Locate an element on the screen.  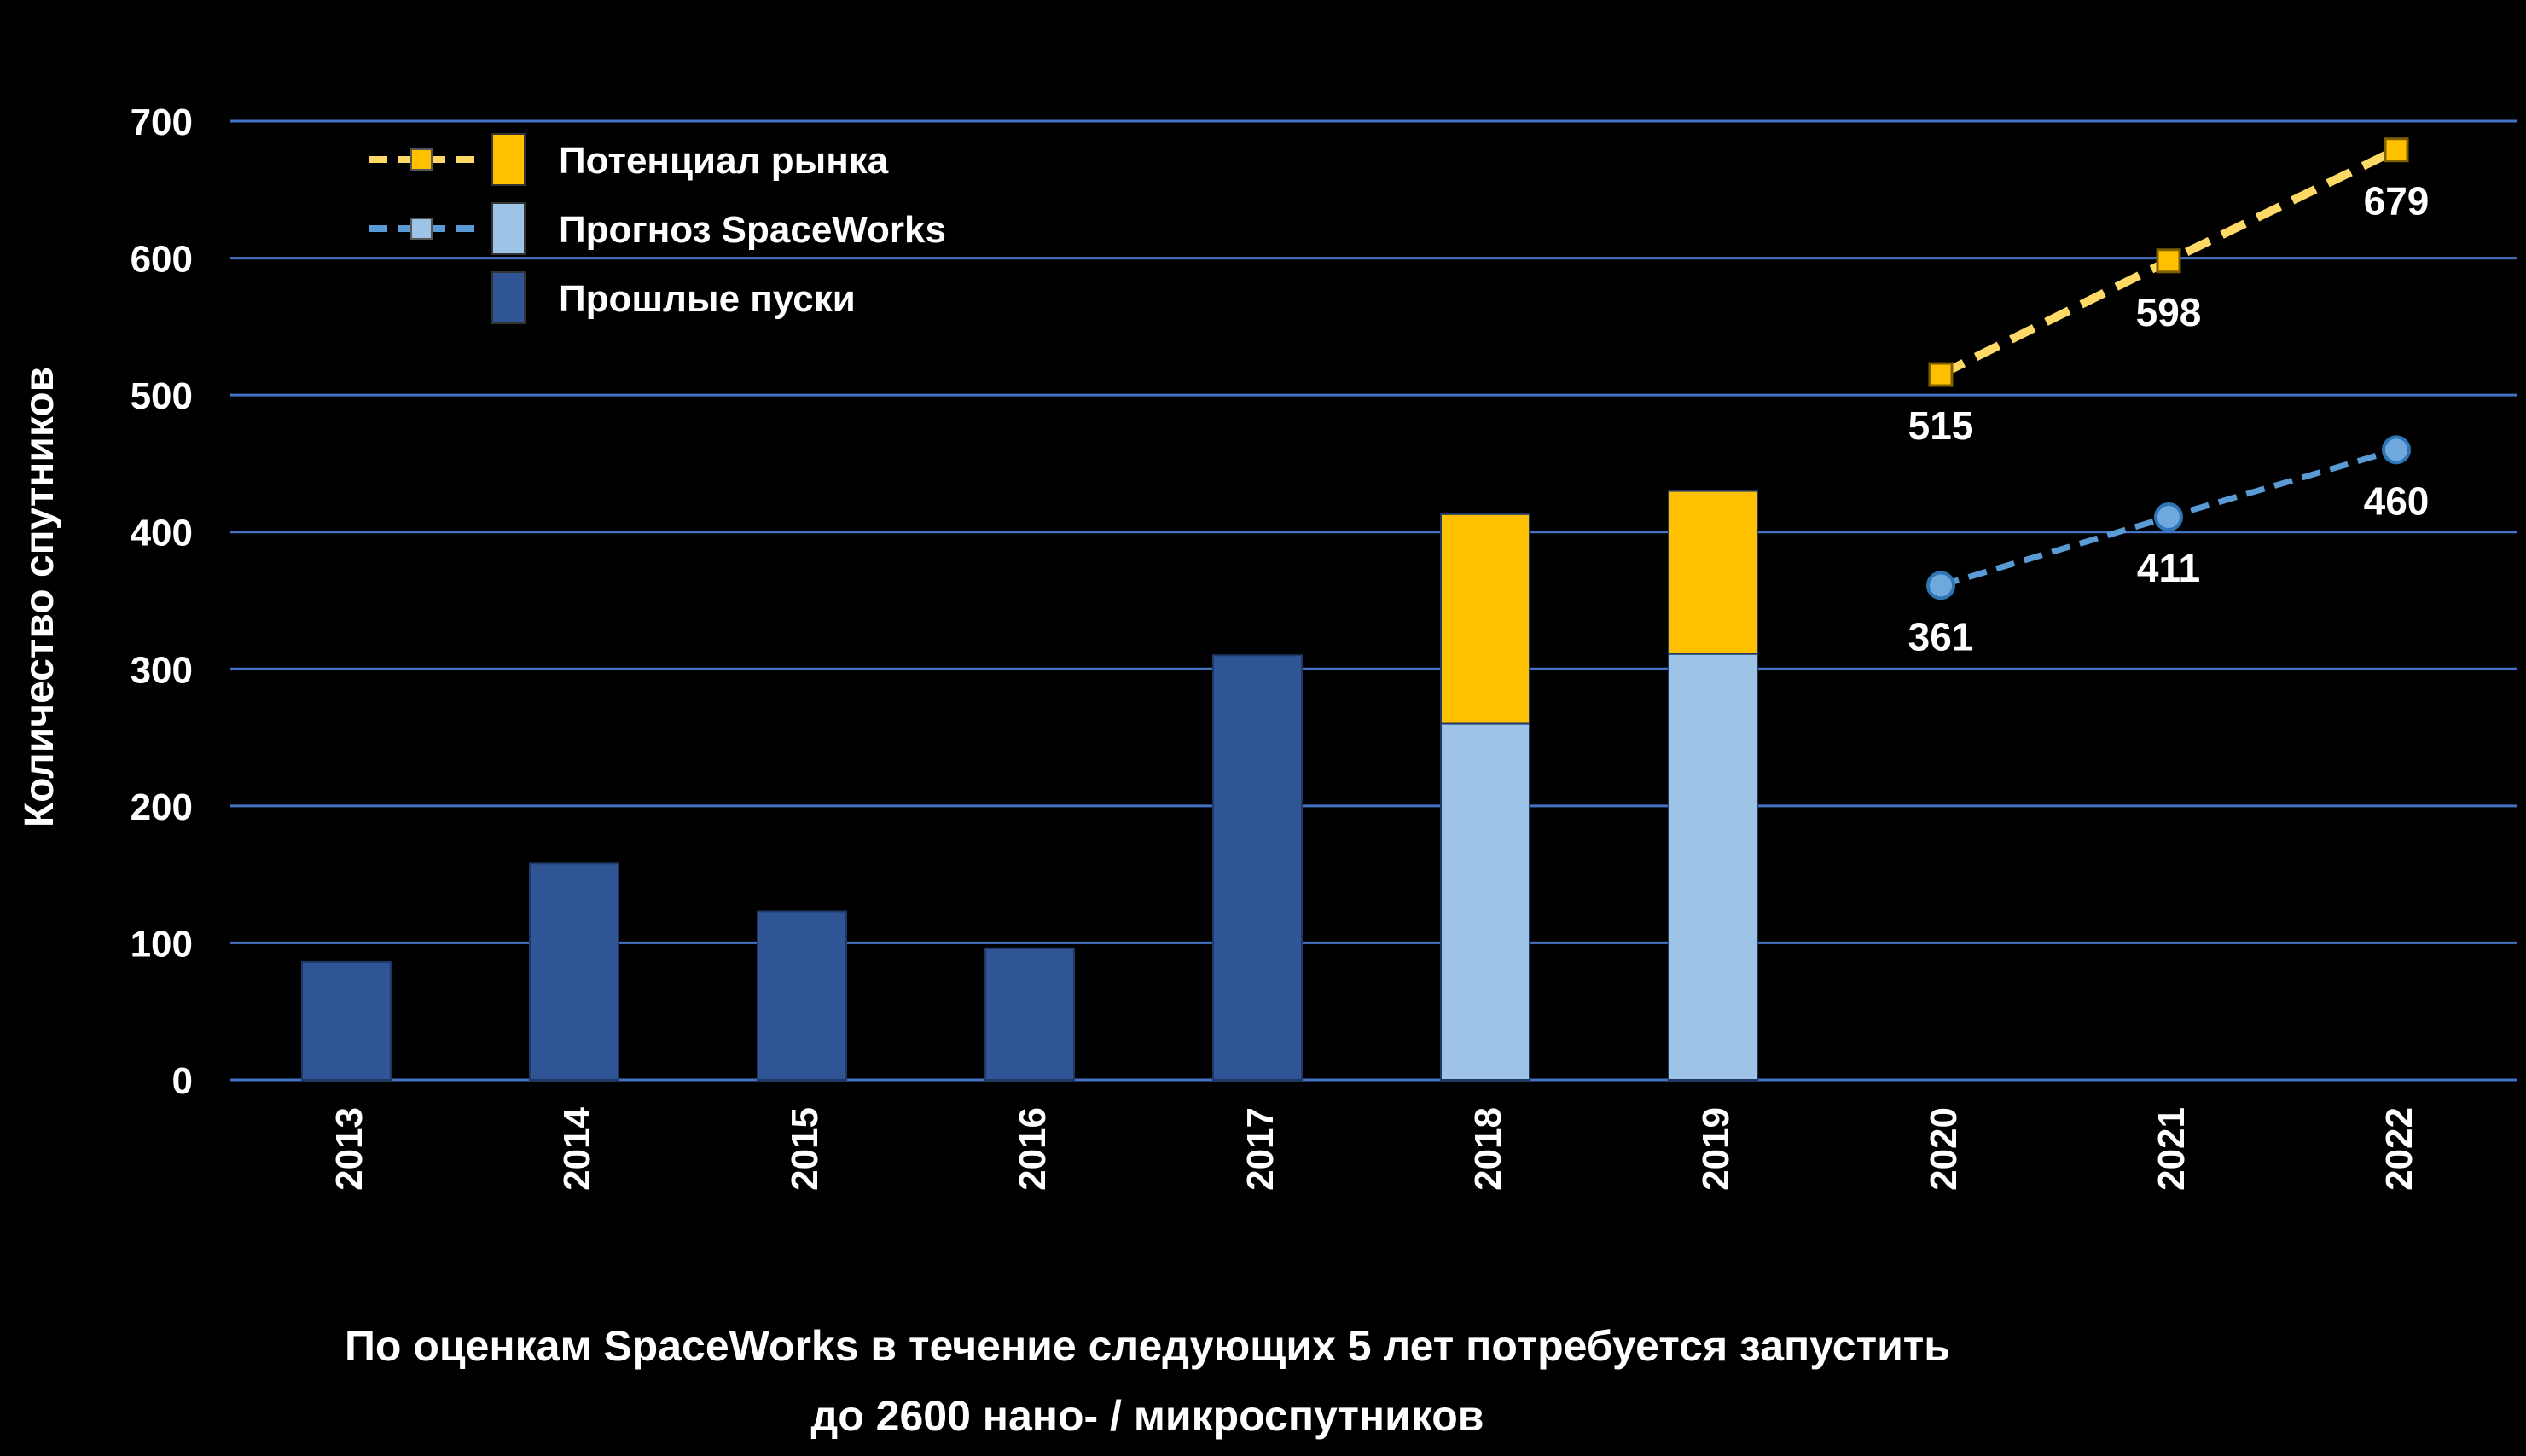
y-tick-label: 100 is located at coordinates (162, 944).